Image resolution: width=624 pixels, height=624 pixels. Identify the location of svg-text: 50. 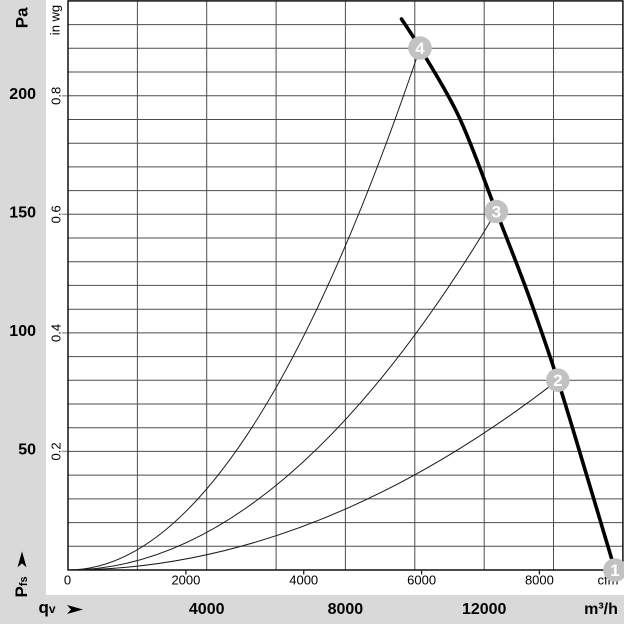
(27, 450).